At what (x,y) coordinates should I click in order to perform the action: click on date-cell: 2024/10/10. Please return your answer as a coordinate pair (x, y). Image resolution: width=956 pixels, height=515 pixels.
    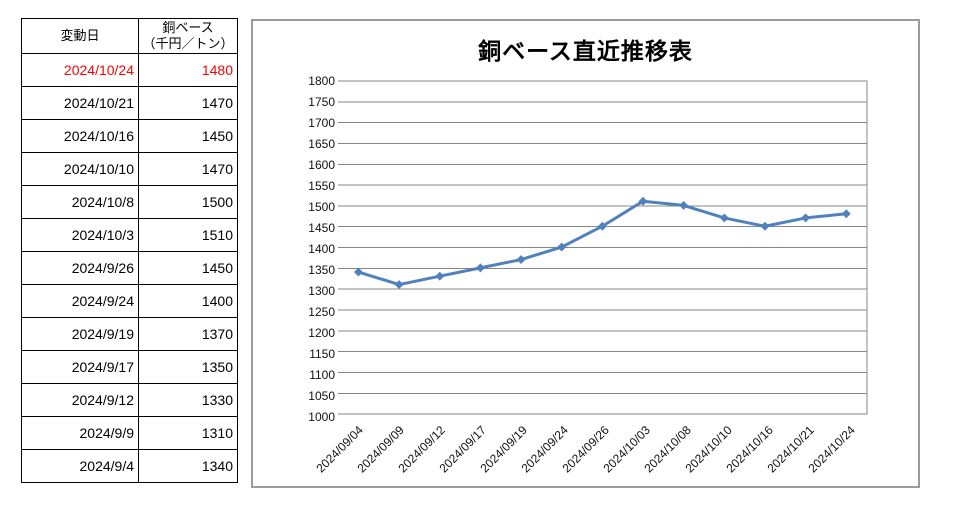
    Looking at the image, I should click on (80, 169).